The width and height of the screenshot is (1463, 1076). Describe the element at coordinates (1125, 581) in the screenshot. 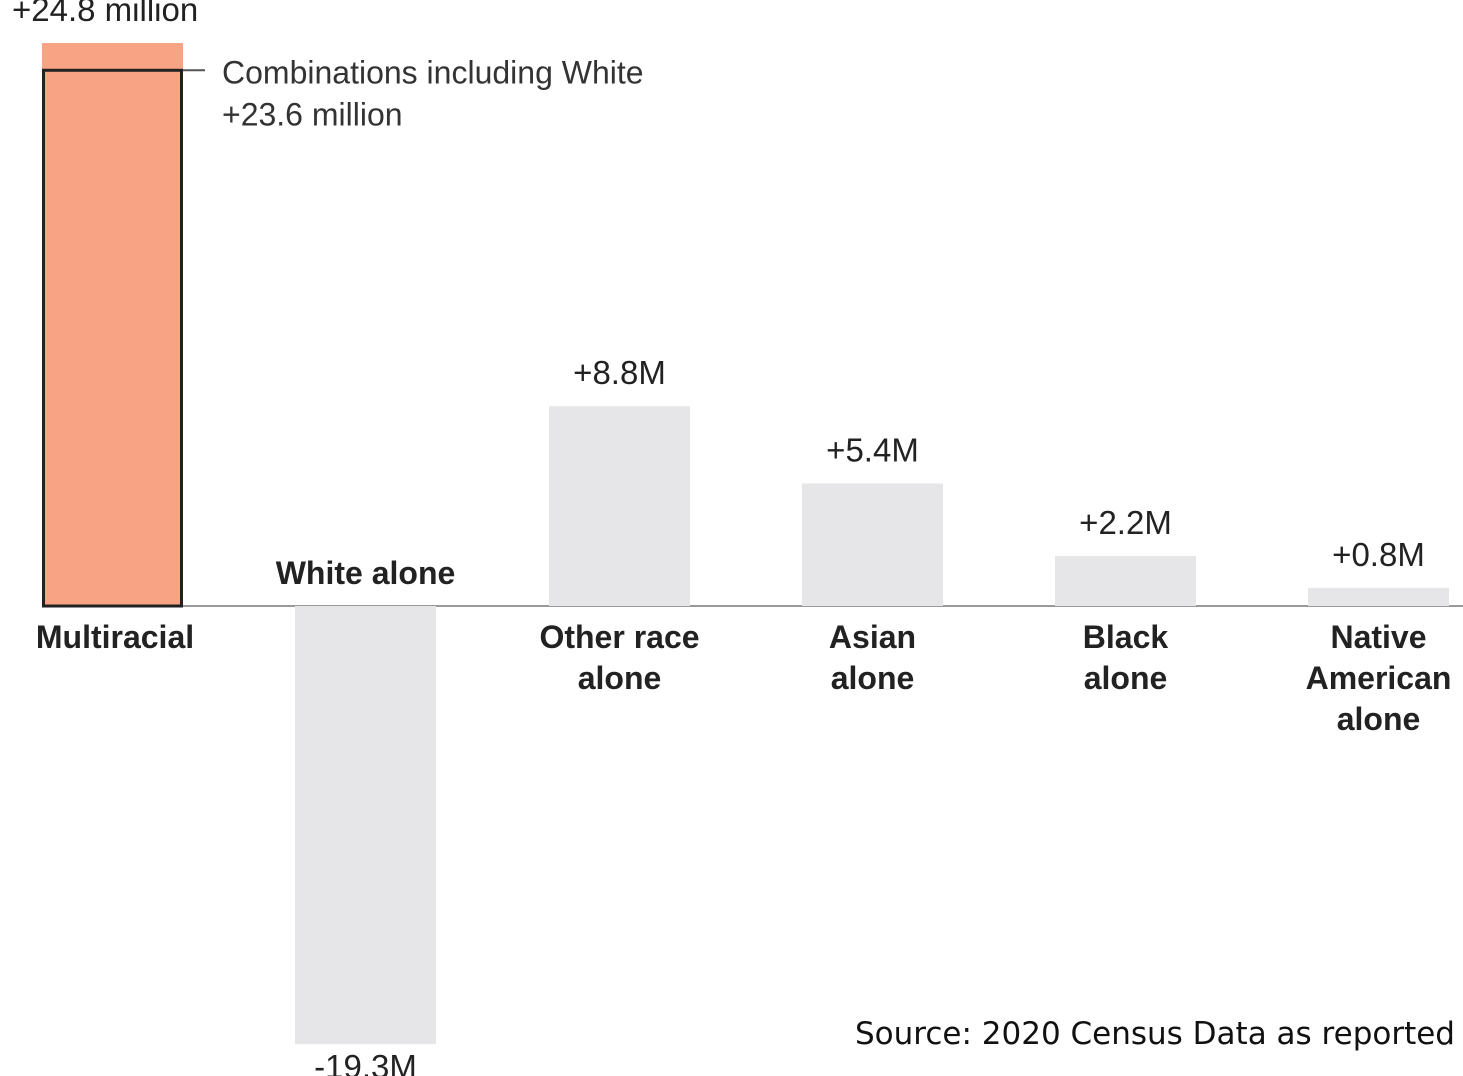

I see `bar-black-alone` at that location.